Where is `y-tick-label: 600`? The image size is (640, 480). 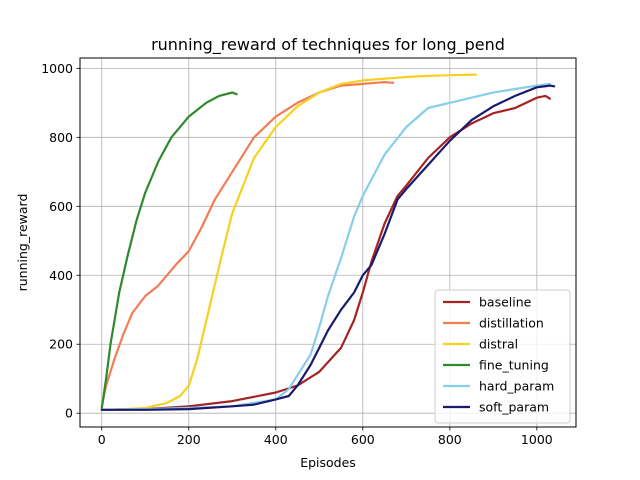
y-tick-label: 600 is located at coordinates (61, 206).